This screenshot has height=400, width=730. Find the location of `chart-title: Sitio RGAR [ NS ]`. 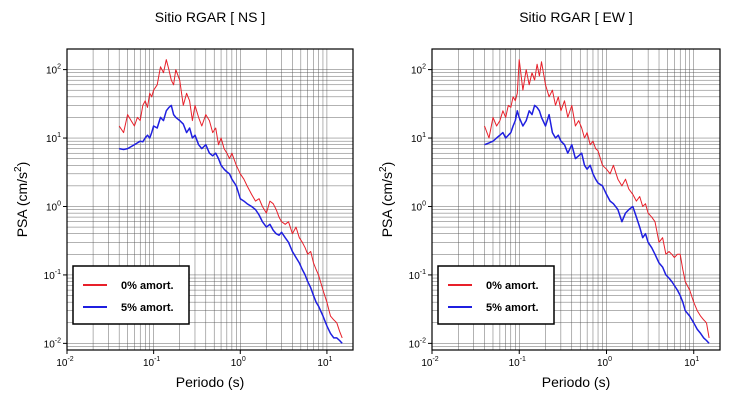

chart-title: Sitio RGAR [ NS ] is located at coordinates (210, 17).